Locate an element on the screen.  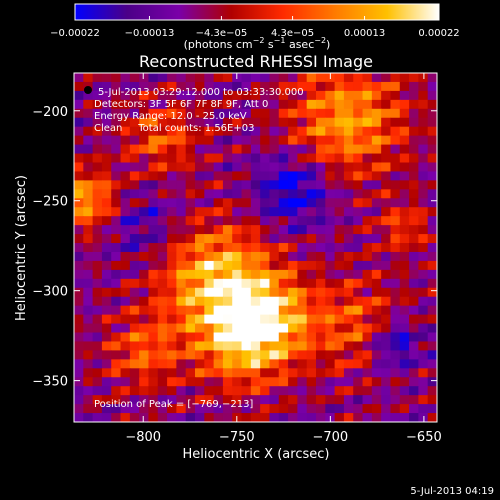
x-tick-label: −700 is located at coordinates (330, 437).